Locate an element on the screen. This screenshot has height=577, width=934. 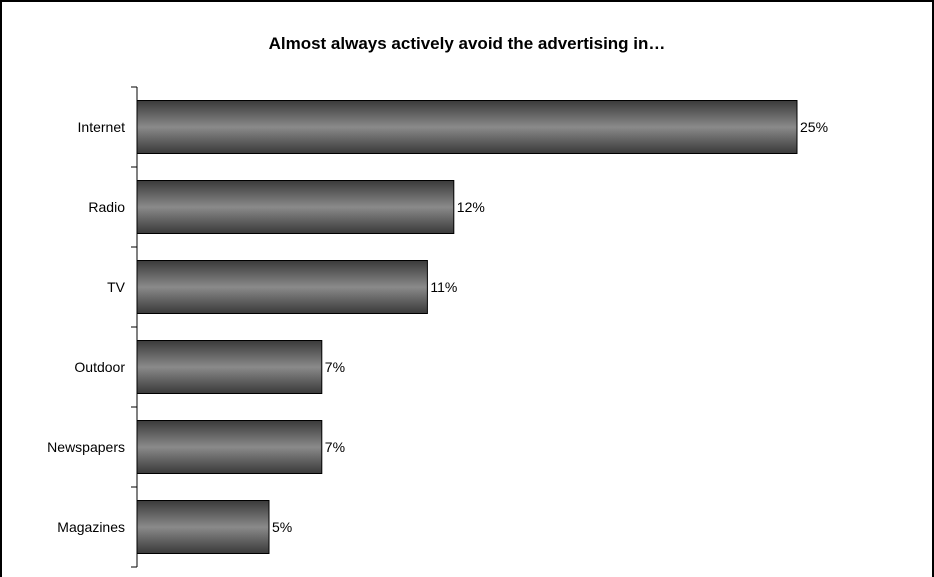
value-label: 25% is located at coordinates (814, 127).